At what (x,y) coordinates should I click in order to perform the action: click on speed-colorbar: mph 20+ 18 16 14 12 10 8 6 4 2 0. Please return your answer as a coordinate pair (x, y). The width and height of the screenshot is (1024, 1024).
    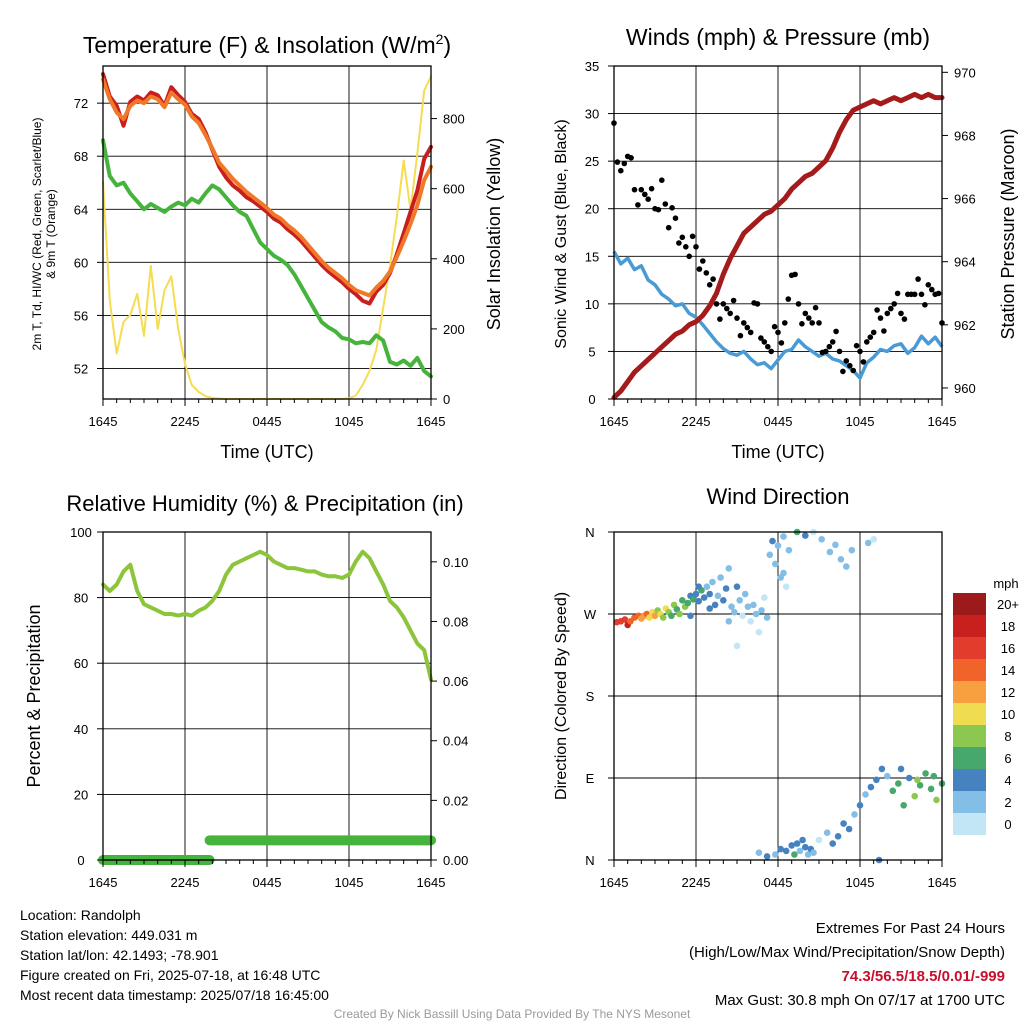
    Looking at the image, I should click on (986, 705).